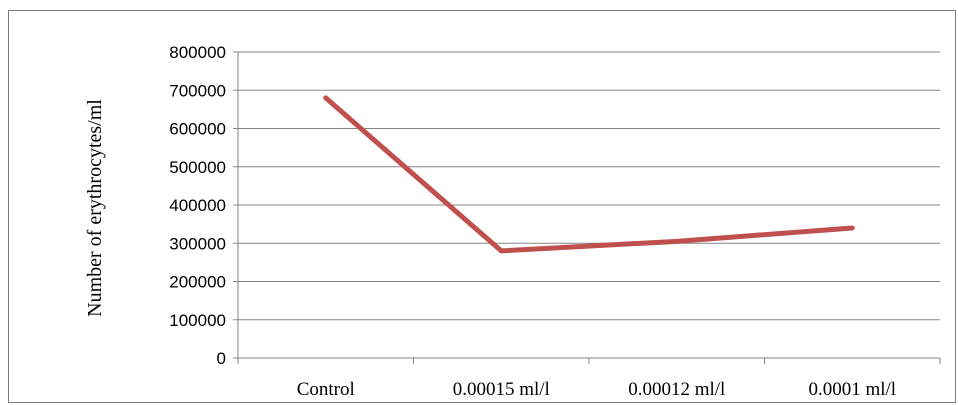 The height and width of the screenshot is (405, 958). I want to click on y-tick-label: 700000, so click(197, 90).